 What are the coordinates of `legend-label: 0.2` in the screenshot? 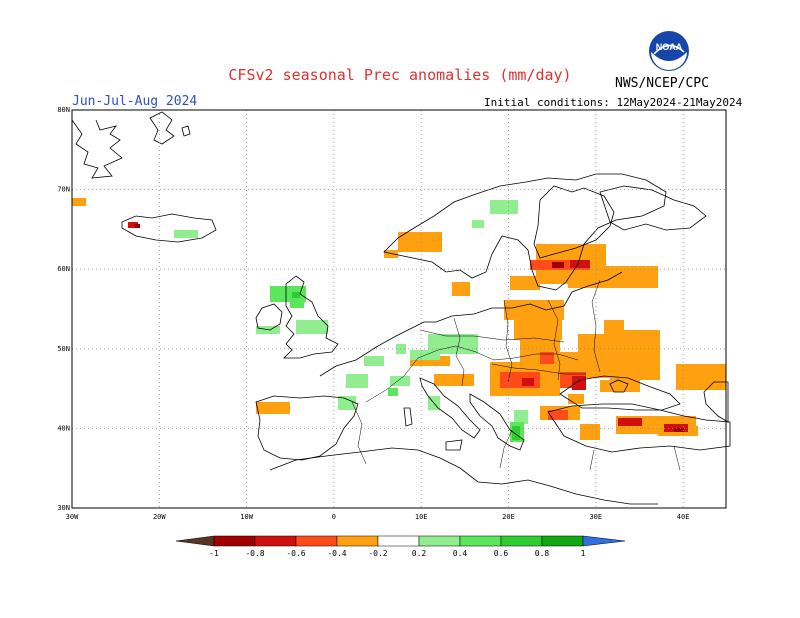 It's located at (419, 553).